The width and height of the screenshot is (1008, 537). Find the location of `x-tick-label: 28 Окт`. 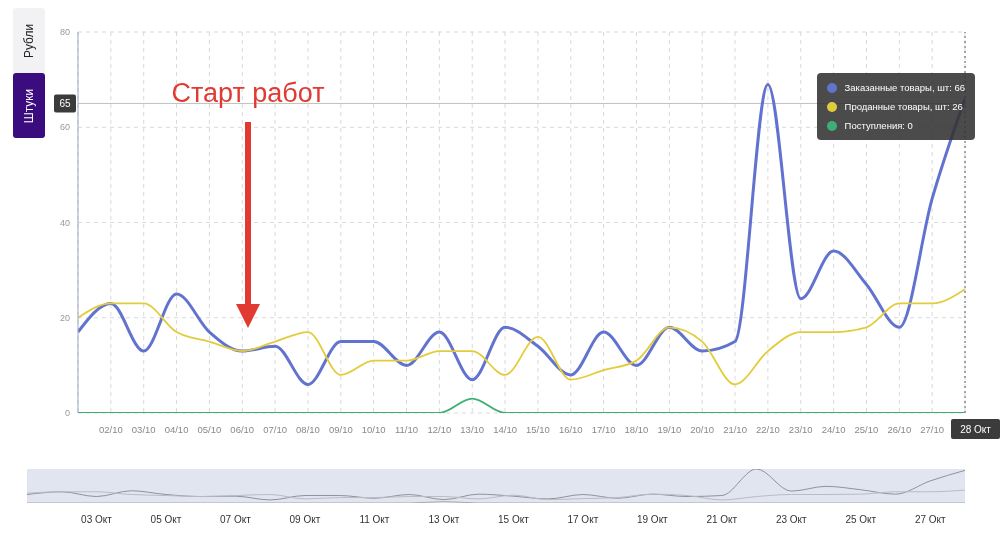

x-tick-label: 28 Окт is located at coordinates (976, 429).